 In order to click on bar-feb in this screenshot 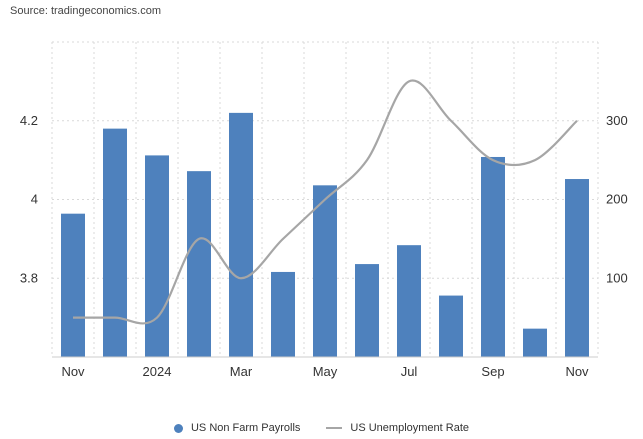, I will do `click(199, 264)`.